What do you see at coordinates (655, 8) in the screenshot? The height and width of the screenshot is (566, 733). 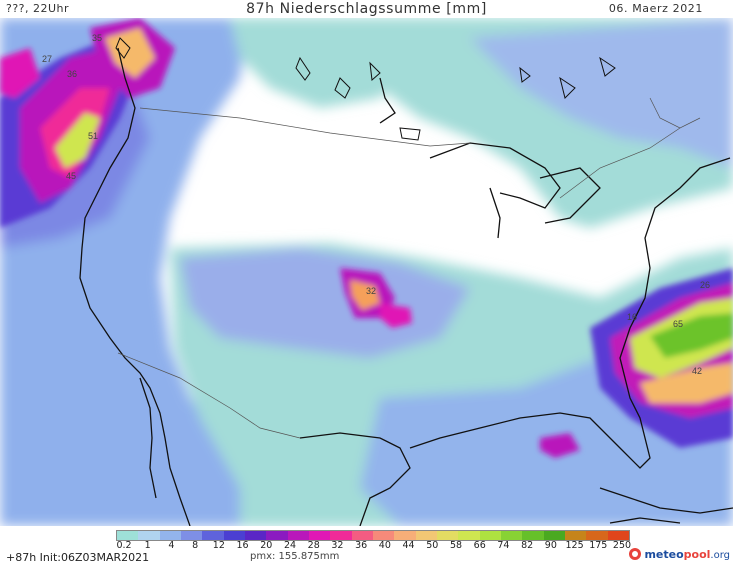 I see `valid-date-label: 06. Maerz 2021` at bounding box center [655, 8].